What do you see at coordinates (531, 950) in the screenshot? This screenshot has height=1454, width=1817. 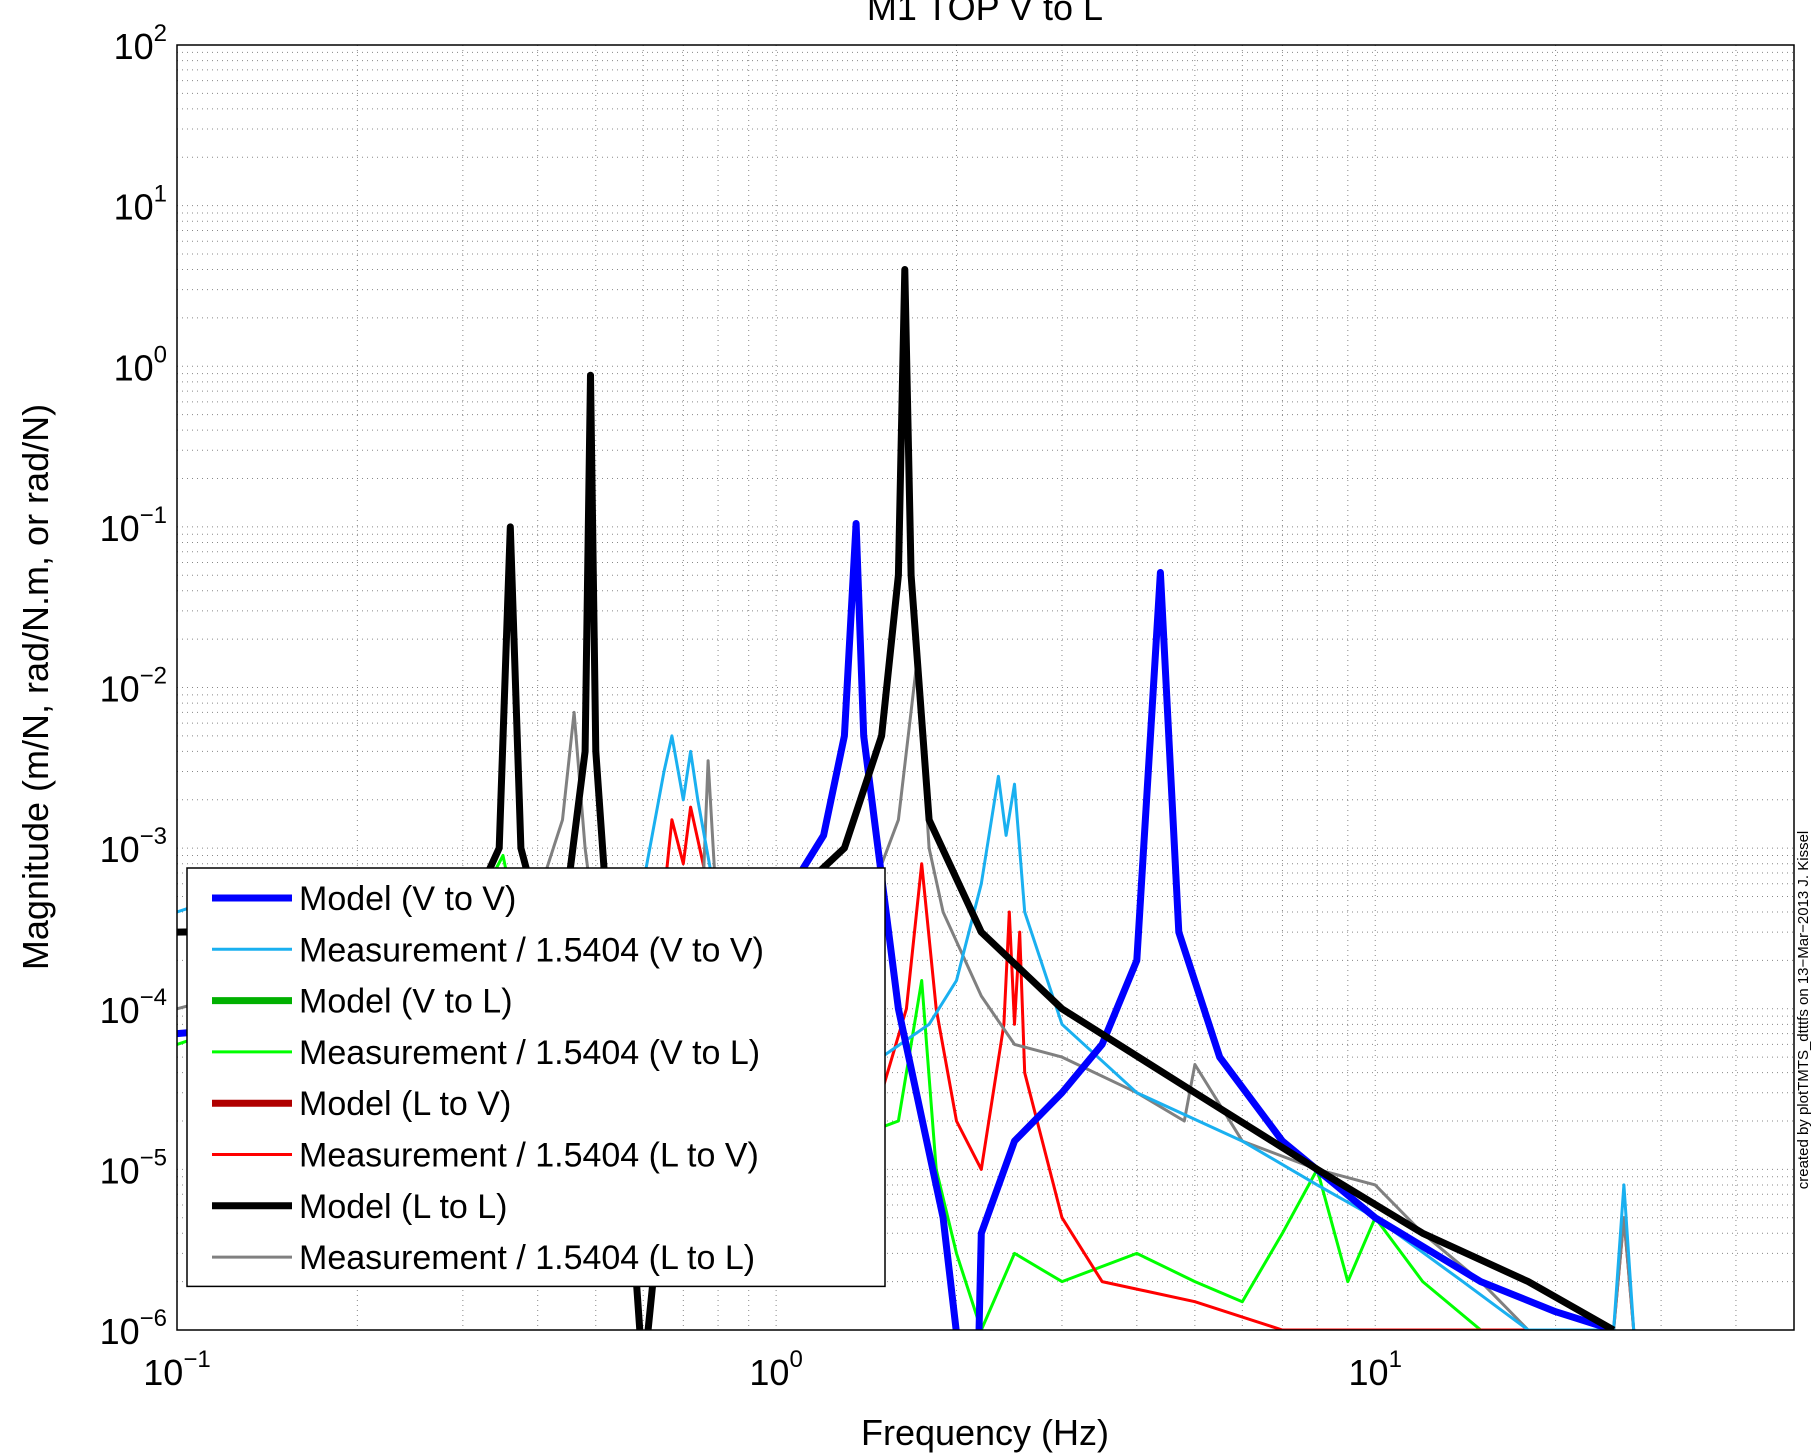 I see `legend-label: Measurement / 1.5404 (V to V)` at bounding box center [531, 950].